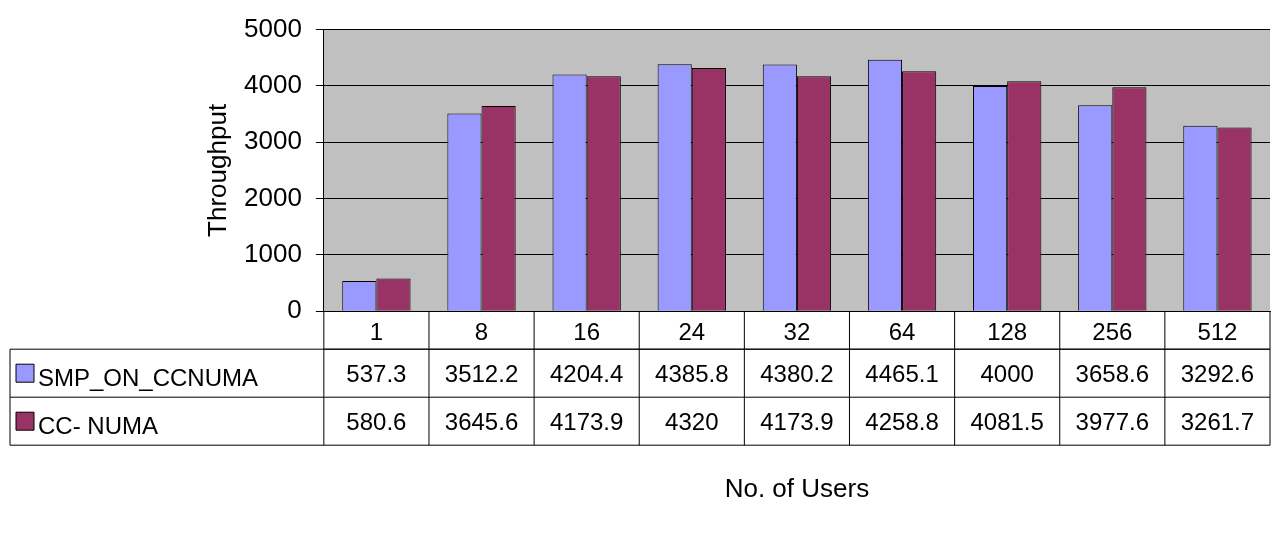  I want to click on x-tick-label: 64, so click(902, 332).